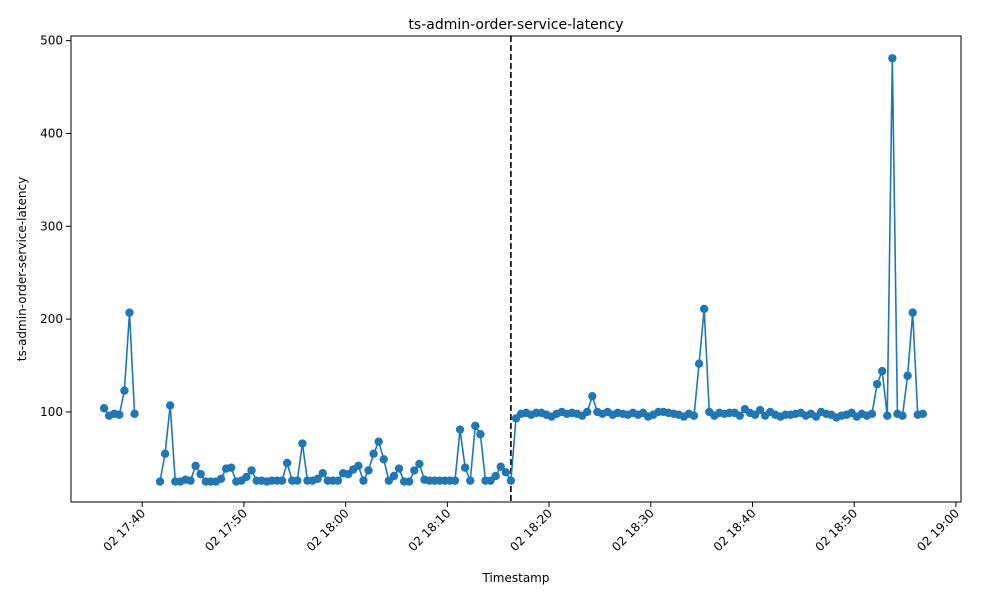 This screenshot has height=600, width=1000. I want to click on y-axis-ticks: 100 200 300 400 500, so click(55, 226).